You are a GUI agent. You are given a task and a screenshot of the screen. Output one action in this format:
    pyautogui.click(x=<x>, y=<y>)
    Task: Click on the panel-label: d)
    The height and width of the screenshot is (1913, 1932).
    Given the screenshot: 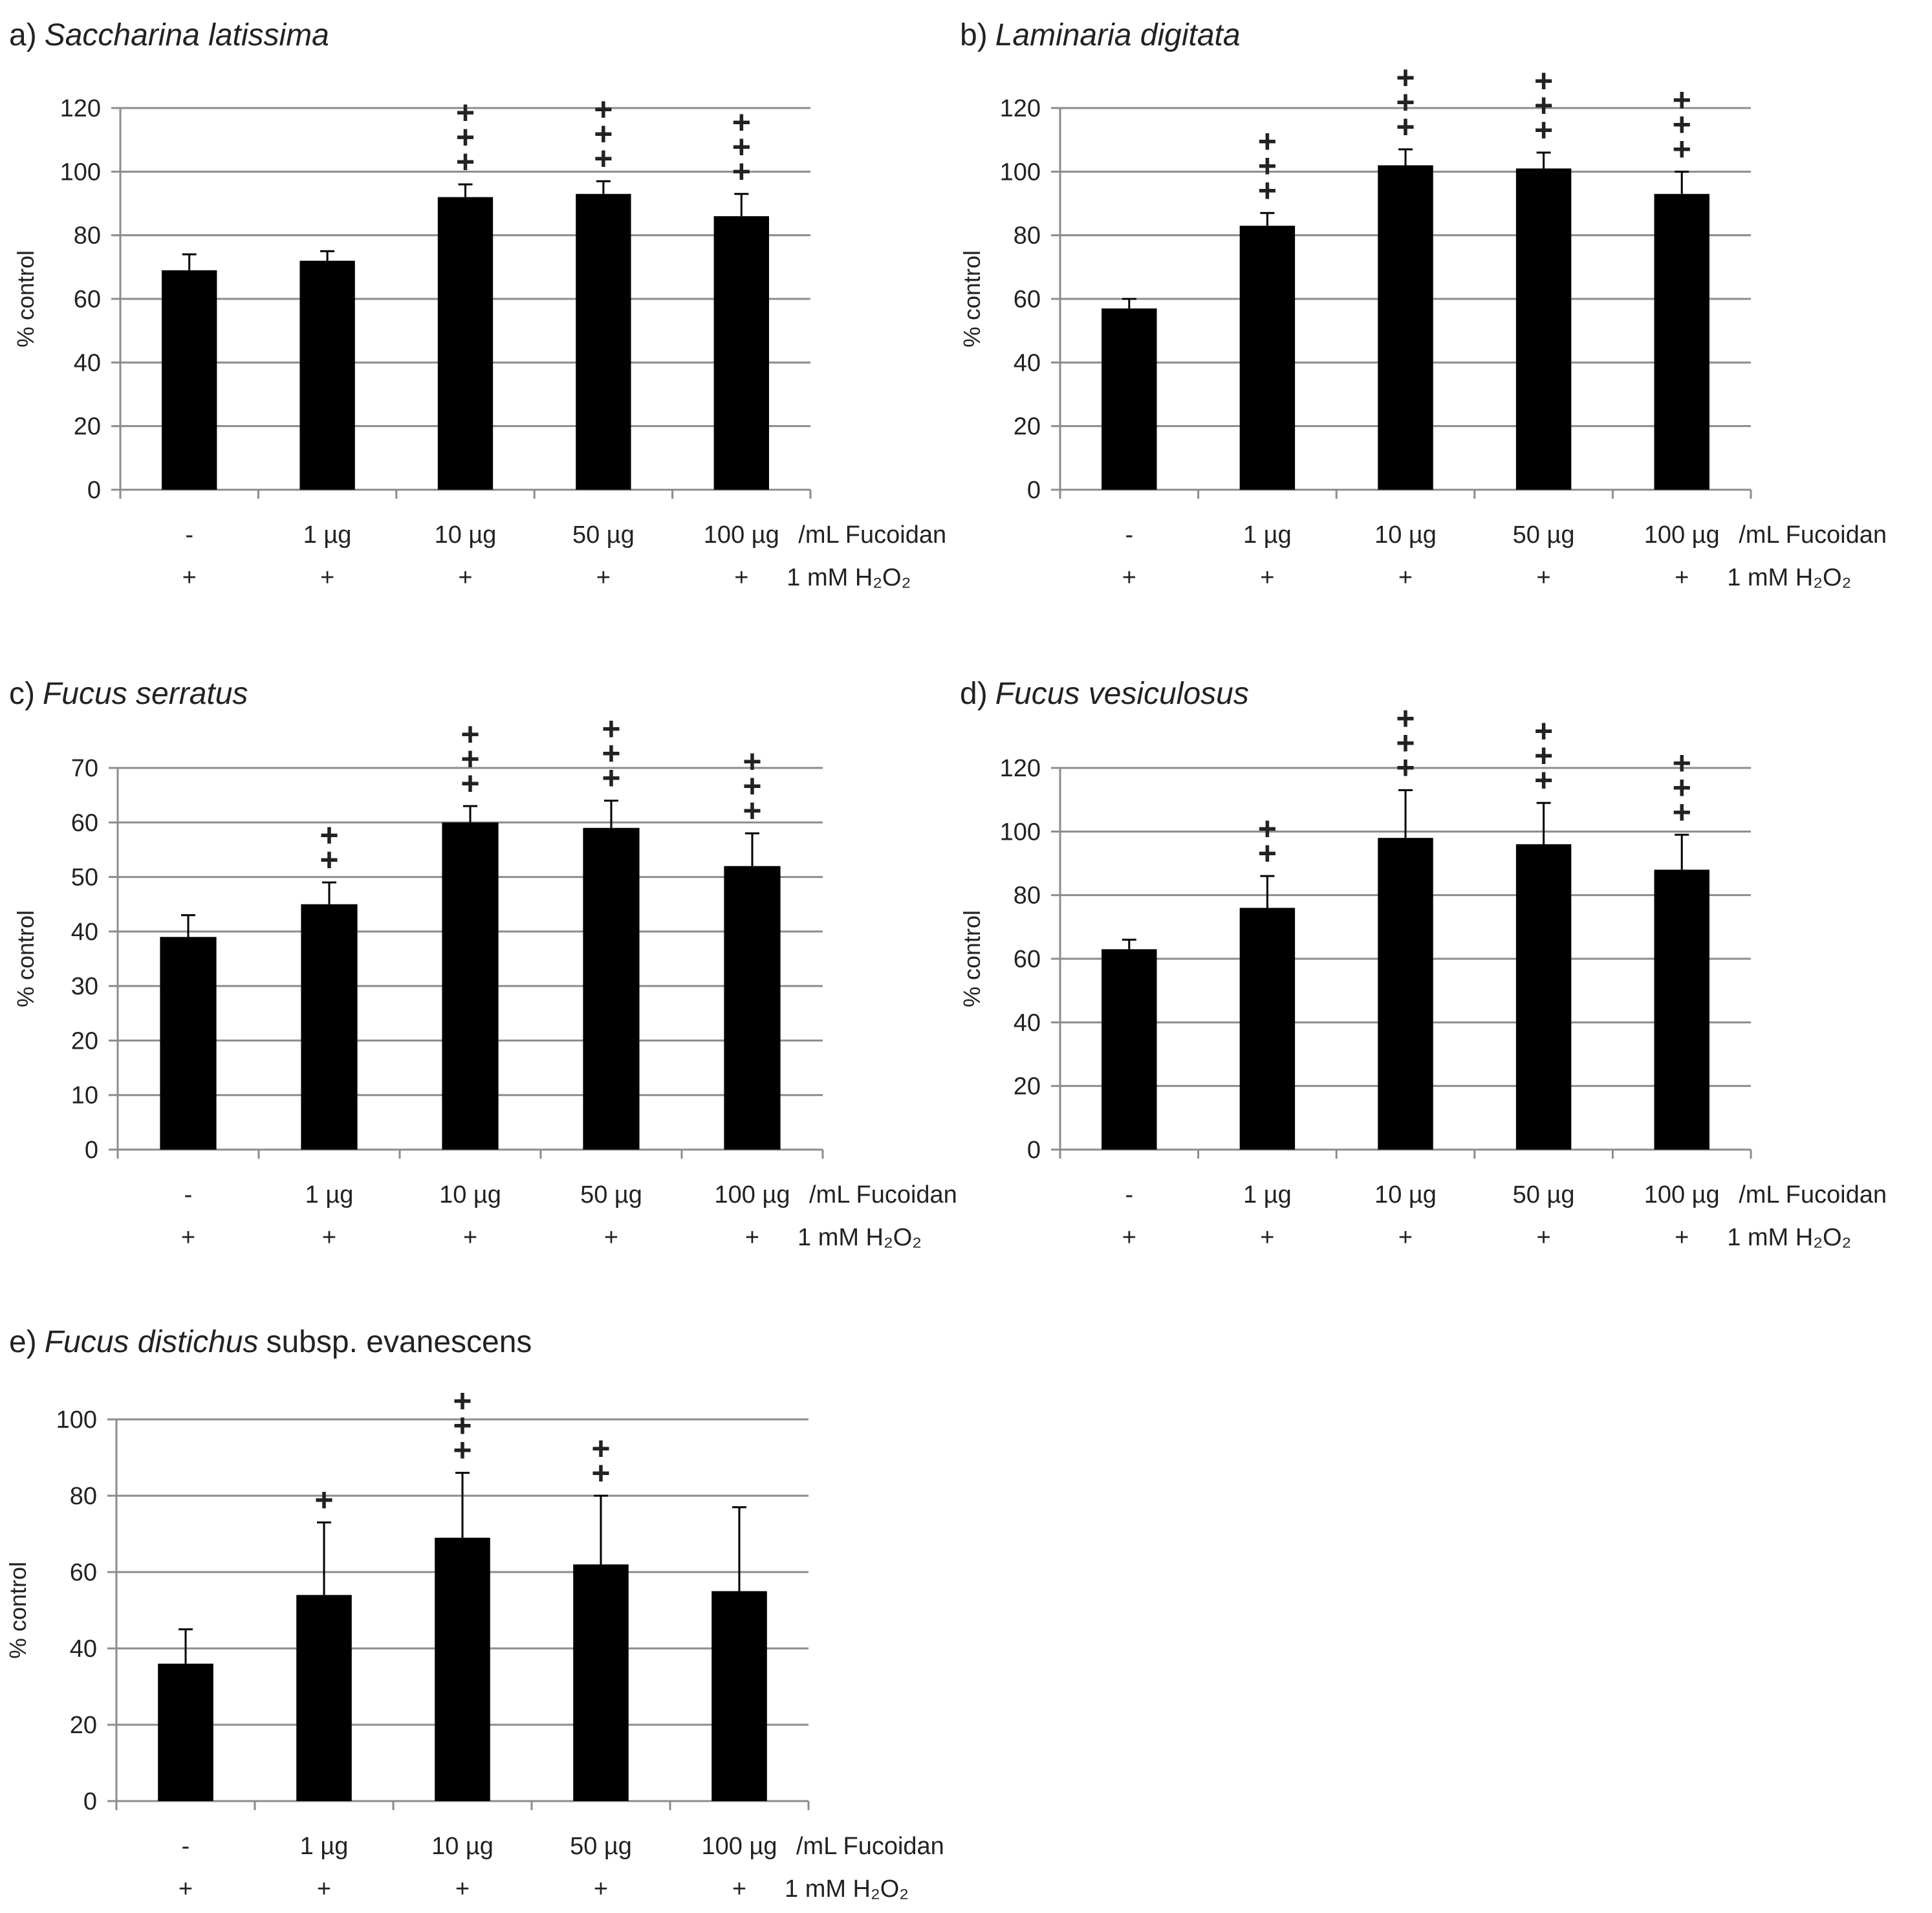 What is the action you would take?
    pyautogui.click(x=974, y=694)
    